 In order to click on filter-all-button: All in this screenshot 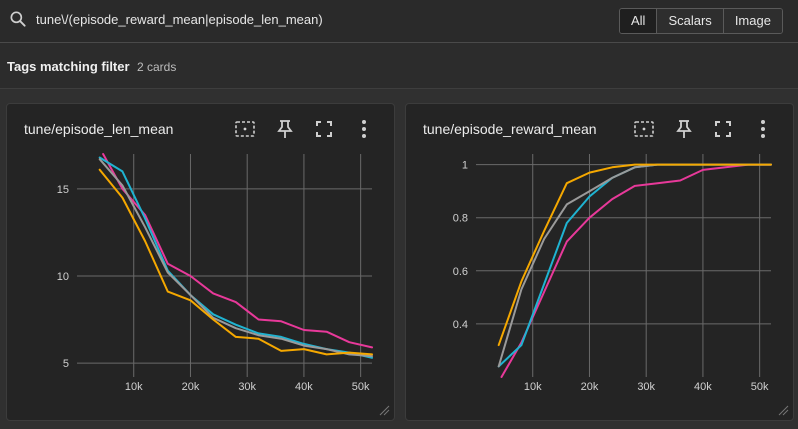, I will do `click(639, 21)`.